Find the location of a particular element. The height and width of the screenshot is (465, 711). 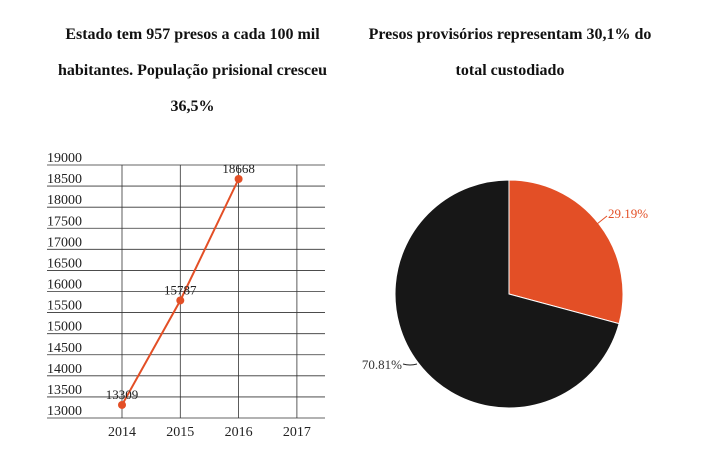

y-tick-label: 19000 is located at coordinates (64, 158).